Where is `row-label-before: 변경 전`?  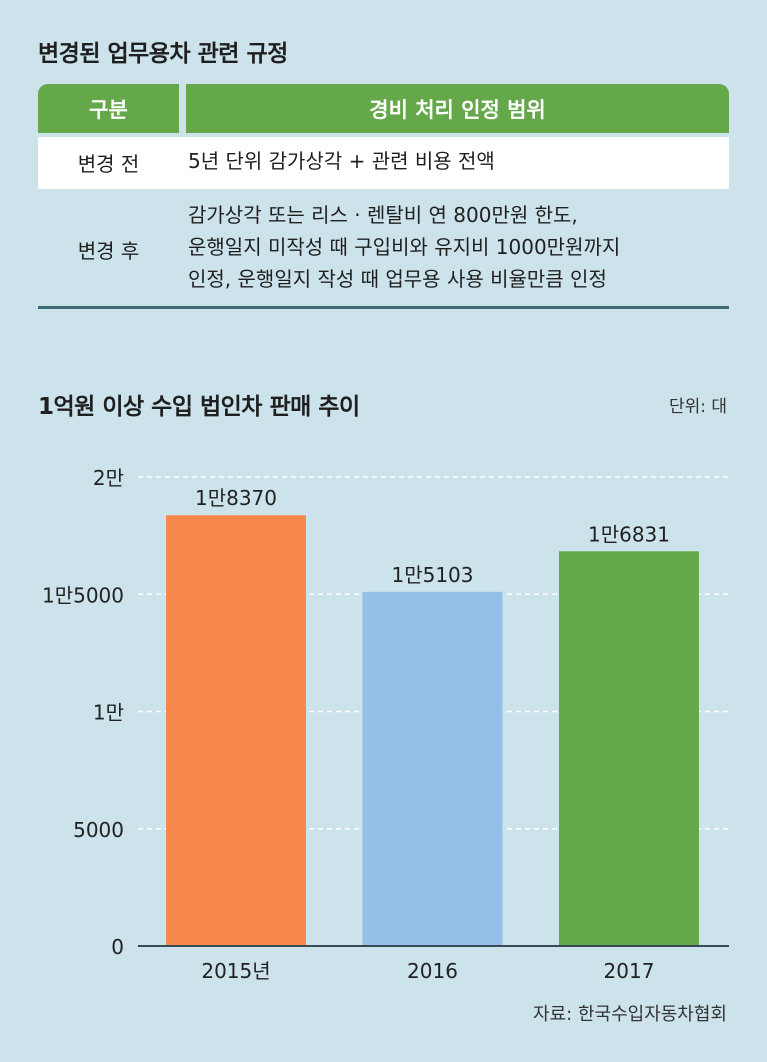 row-label-before: 변경 전 is located at coordinates (108, 164).